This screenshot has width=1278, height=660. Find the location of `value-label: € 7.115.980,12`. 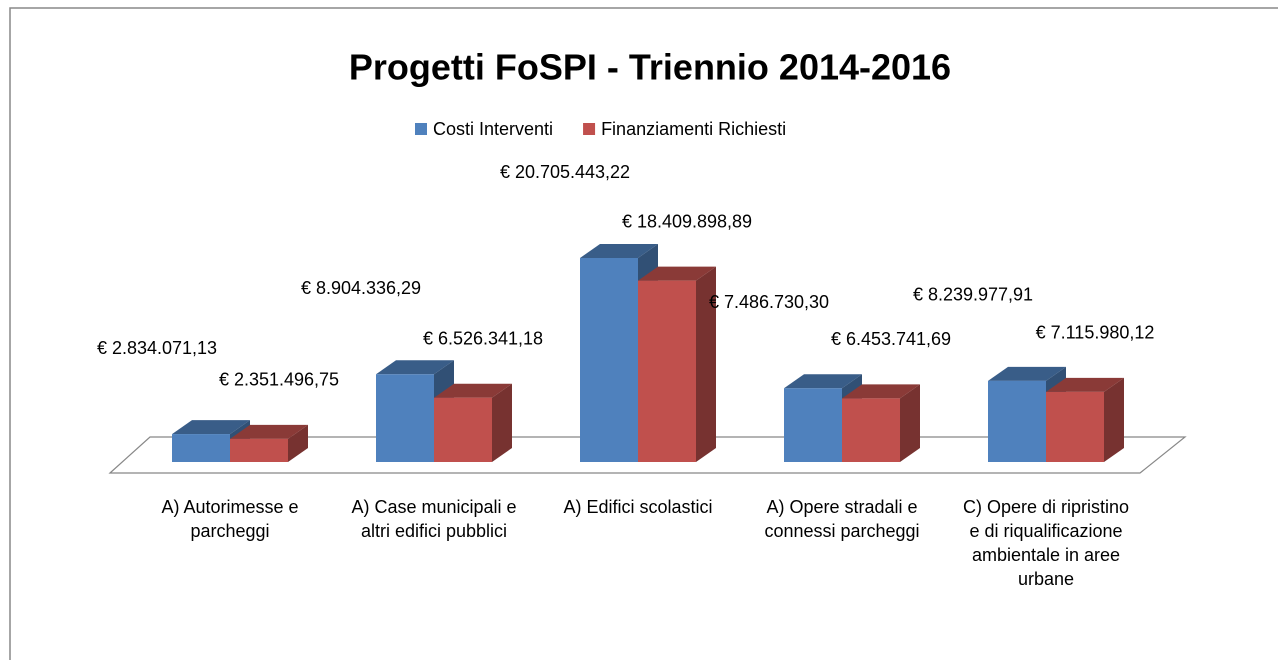

value-label: € 7.115.980,12 is located at coordinates (1095, 333).